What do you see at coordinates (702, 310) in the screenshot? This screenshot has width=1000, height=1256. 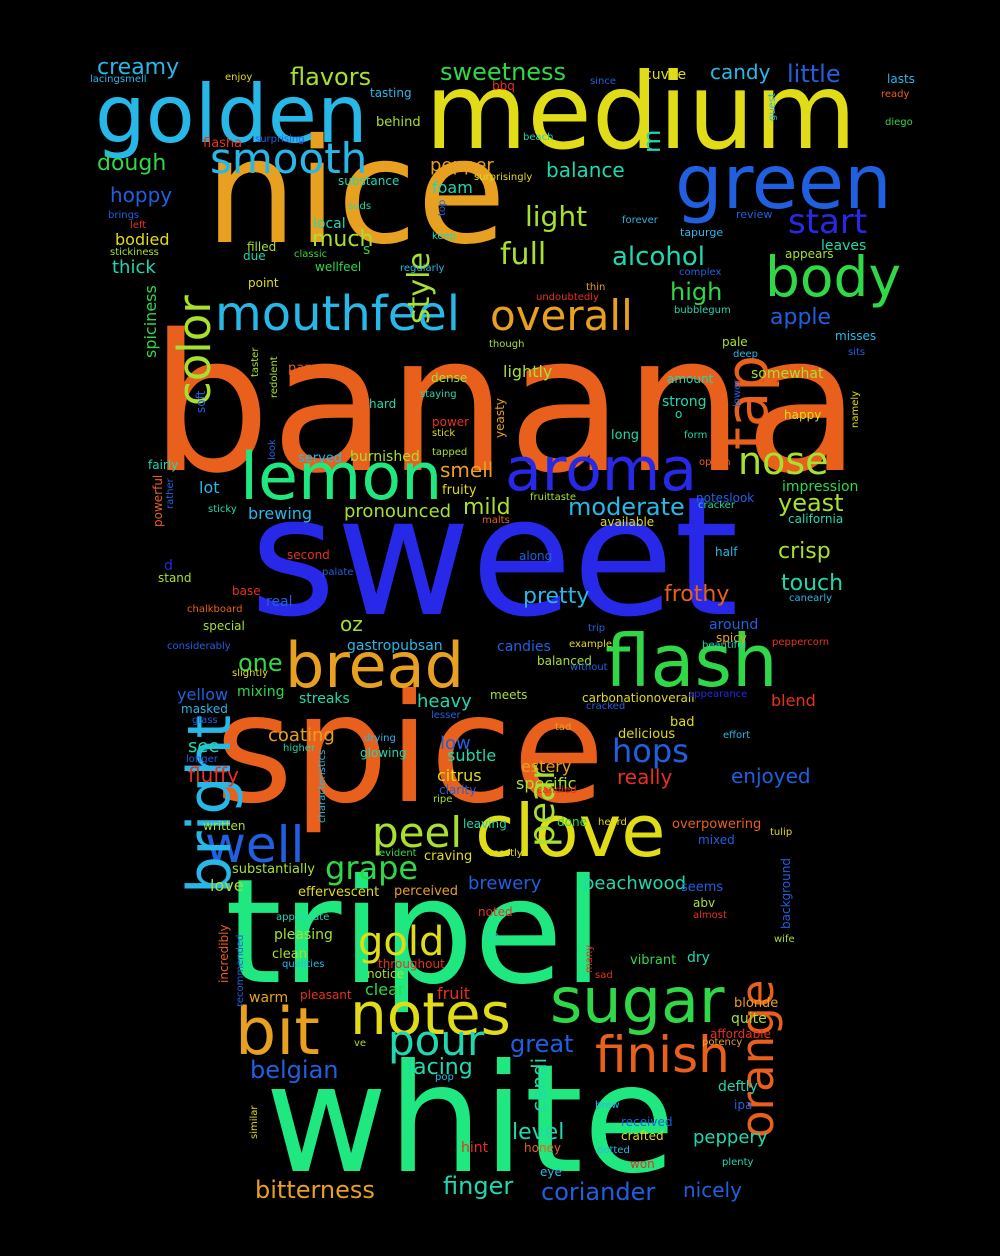 I see `cloud-word: bubblegum` at bounding box center [702, 310].